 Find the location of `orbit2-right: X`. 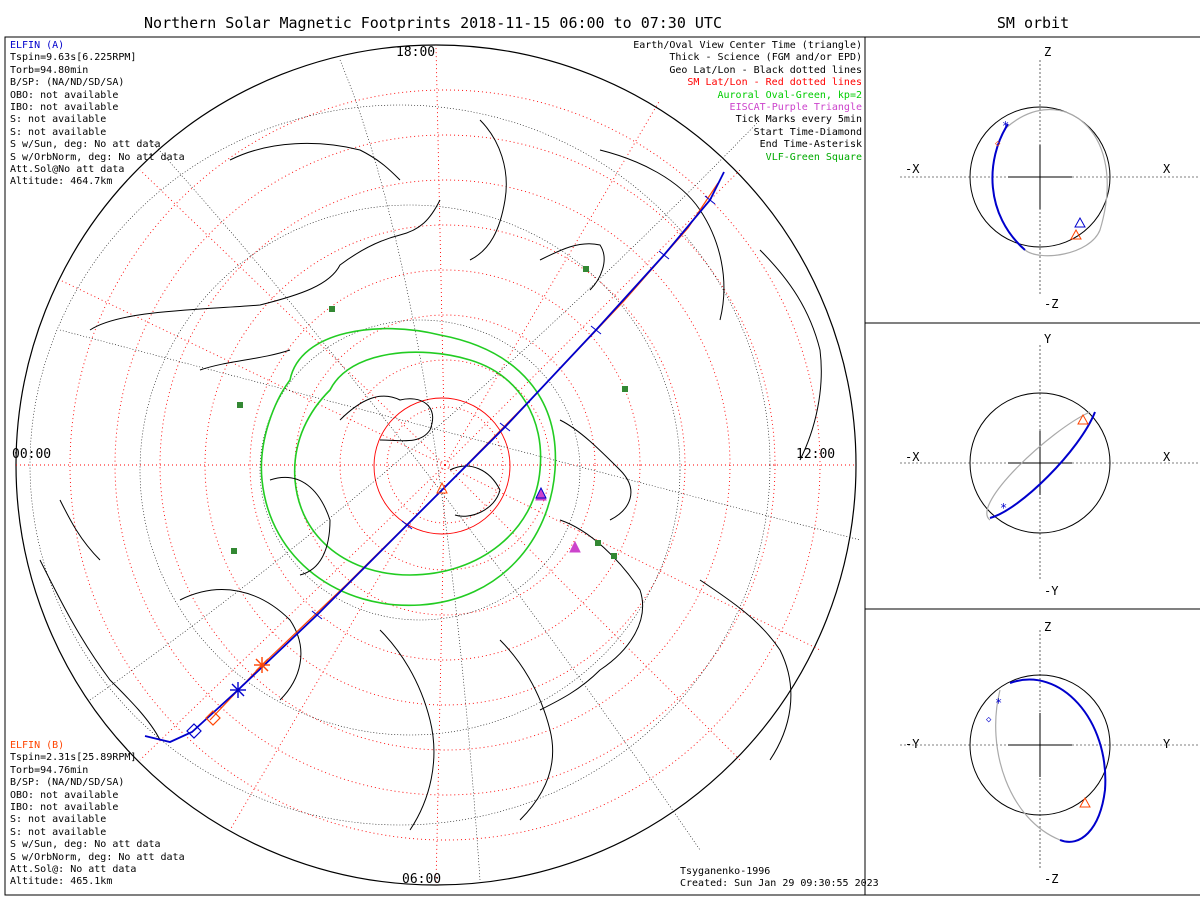

orbit2-right: X is located at coordinates (1167, 457).